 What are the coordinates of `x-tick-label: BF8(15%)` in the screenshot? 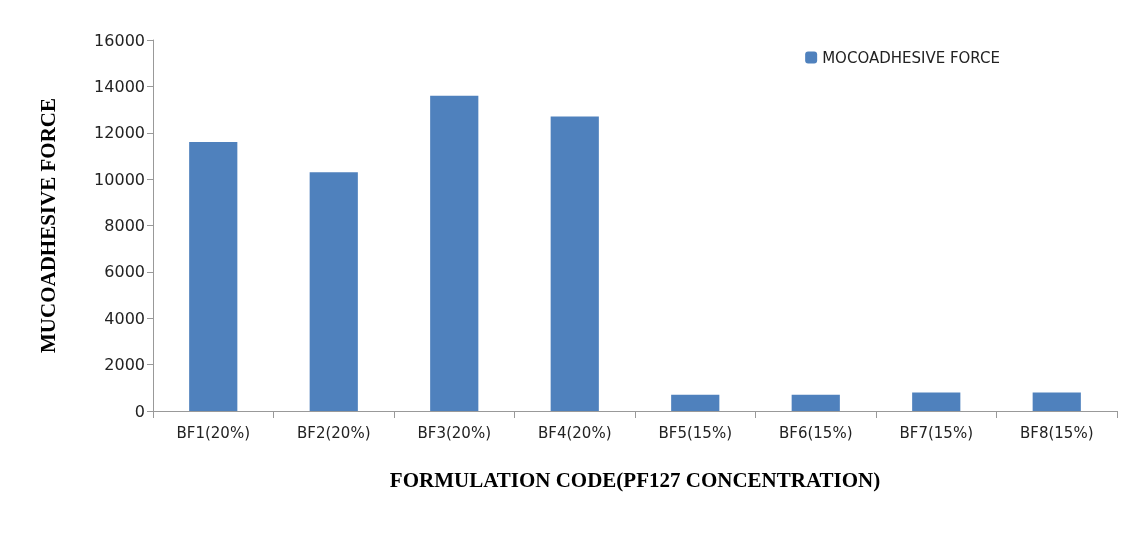 It's located at (1056, 432).